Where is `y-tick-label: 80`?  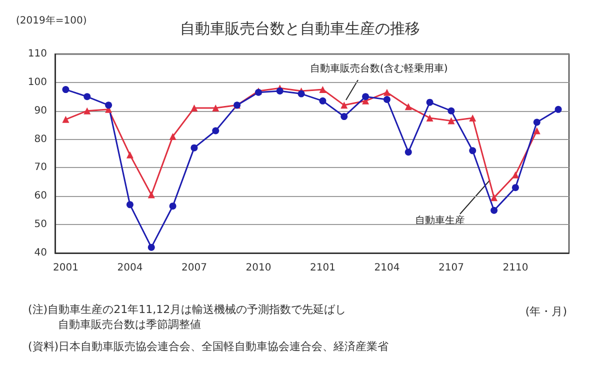
y-tick-label: 80 is located at coordinates (40, 139).